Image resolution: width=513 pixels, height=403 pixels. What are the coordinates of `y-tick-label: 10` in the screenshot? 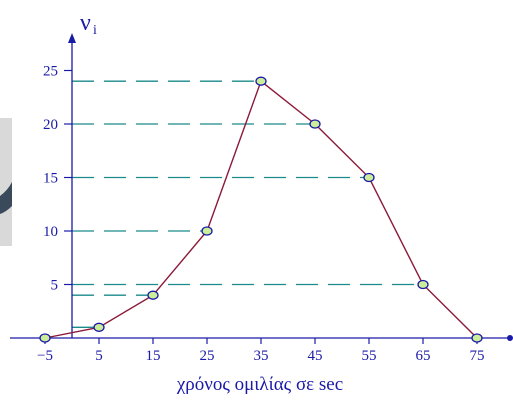 It's located at (50, 232).